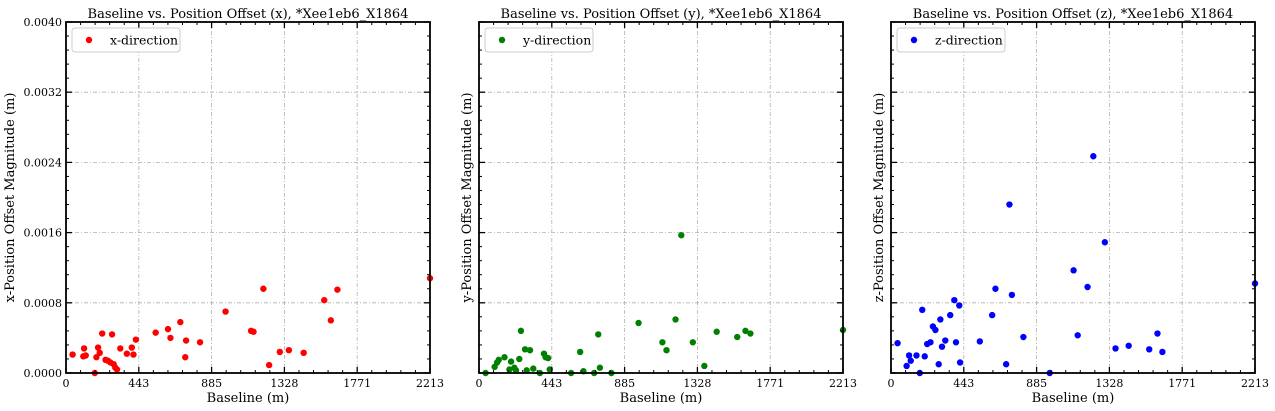 Image resolution: width=1275 pixels, height=411 pixels. What do you see at coordinates (467, 197) in the screenshot?
I see `y-axis-label: y-Position Offset Magnitude (m)` at bounding box center [467, 197].